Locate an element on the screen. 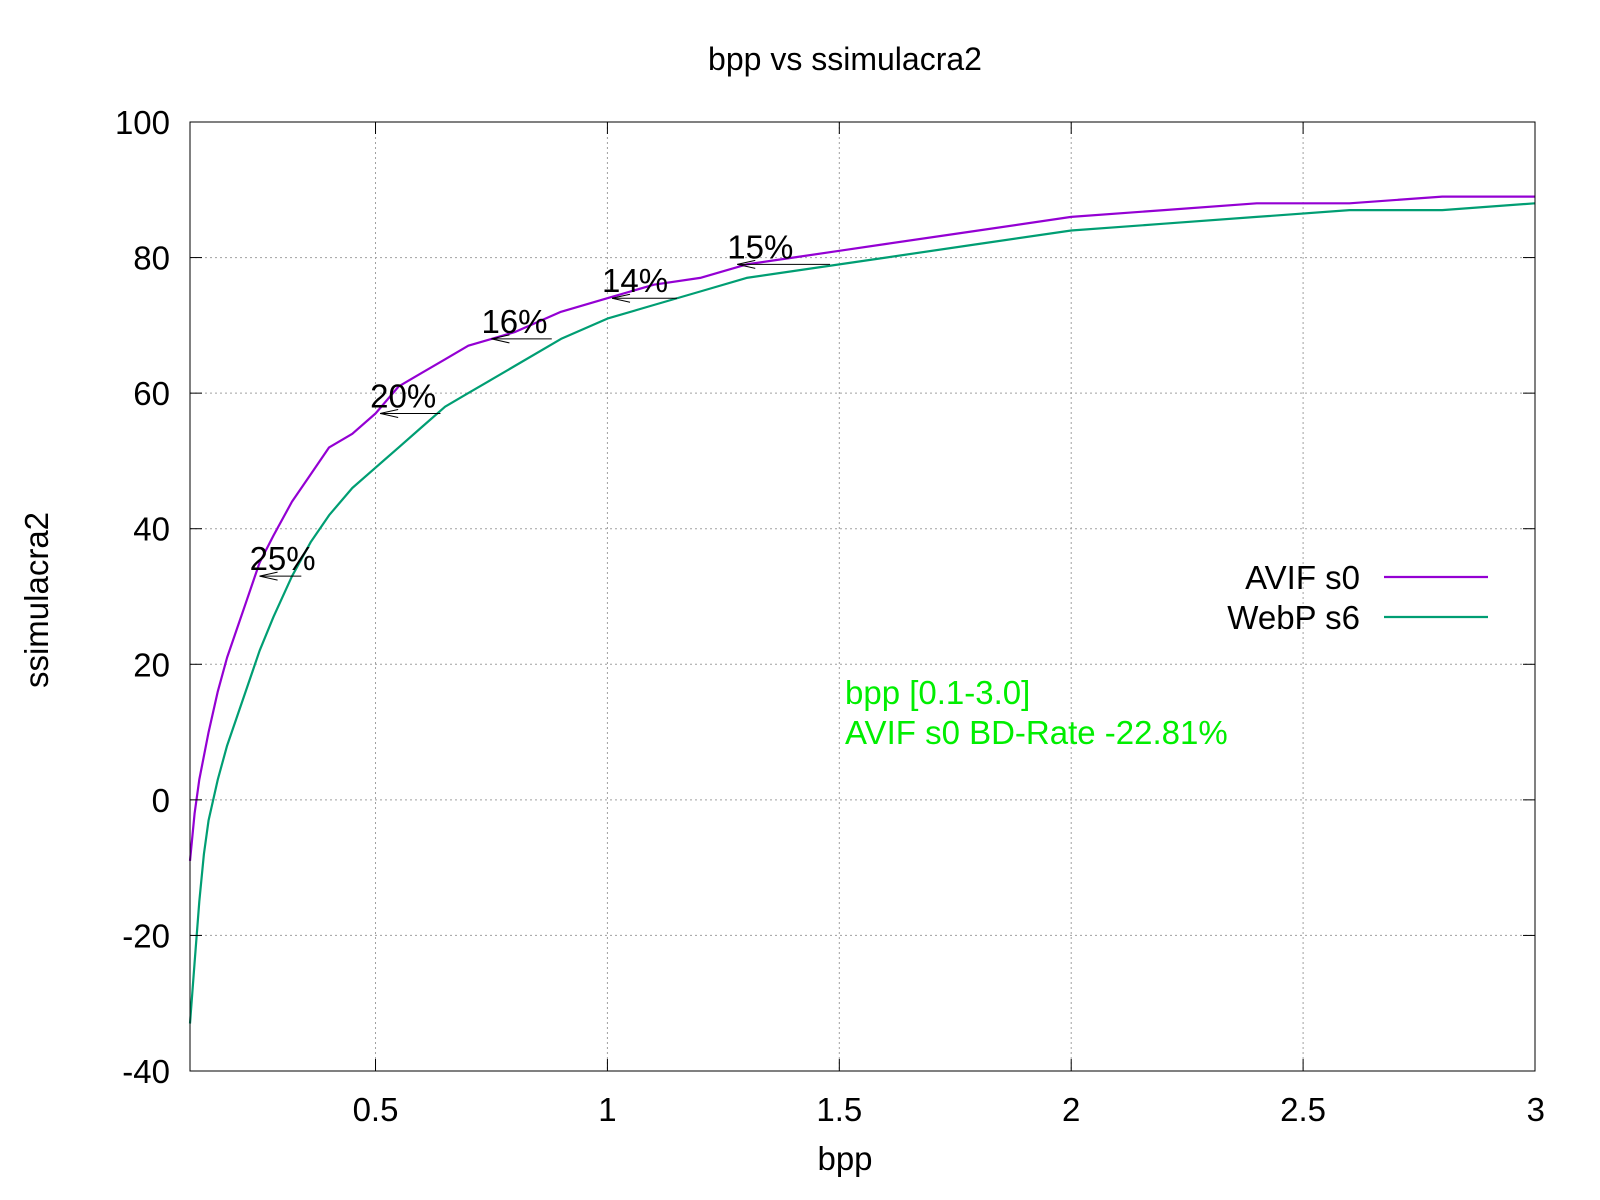  y-tick-label: 60 is located at coordinates (151, 393).